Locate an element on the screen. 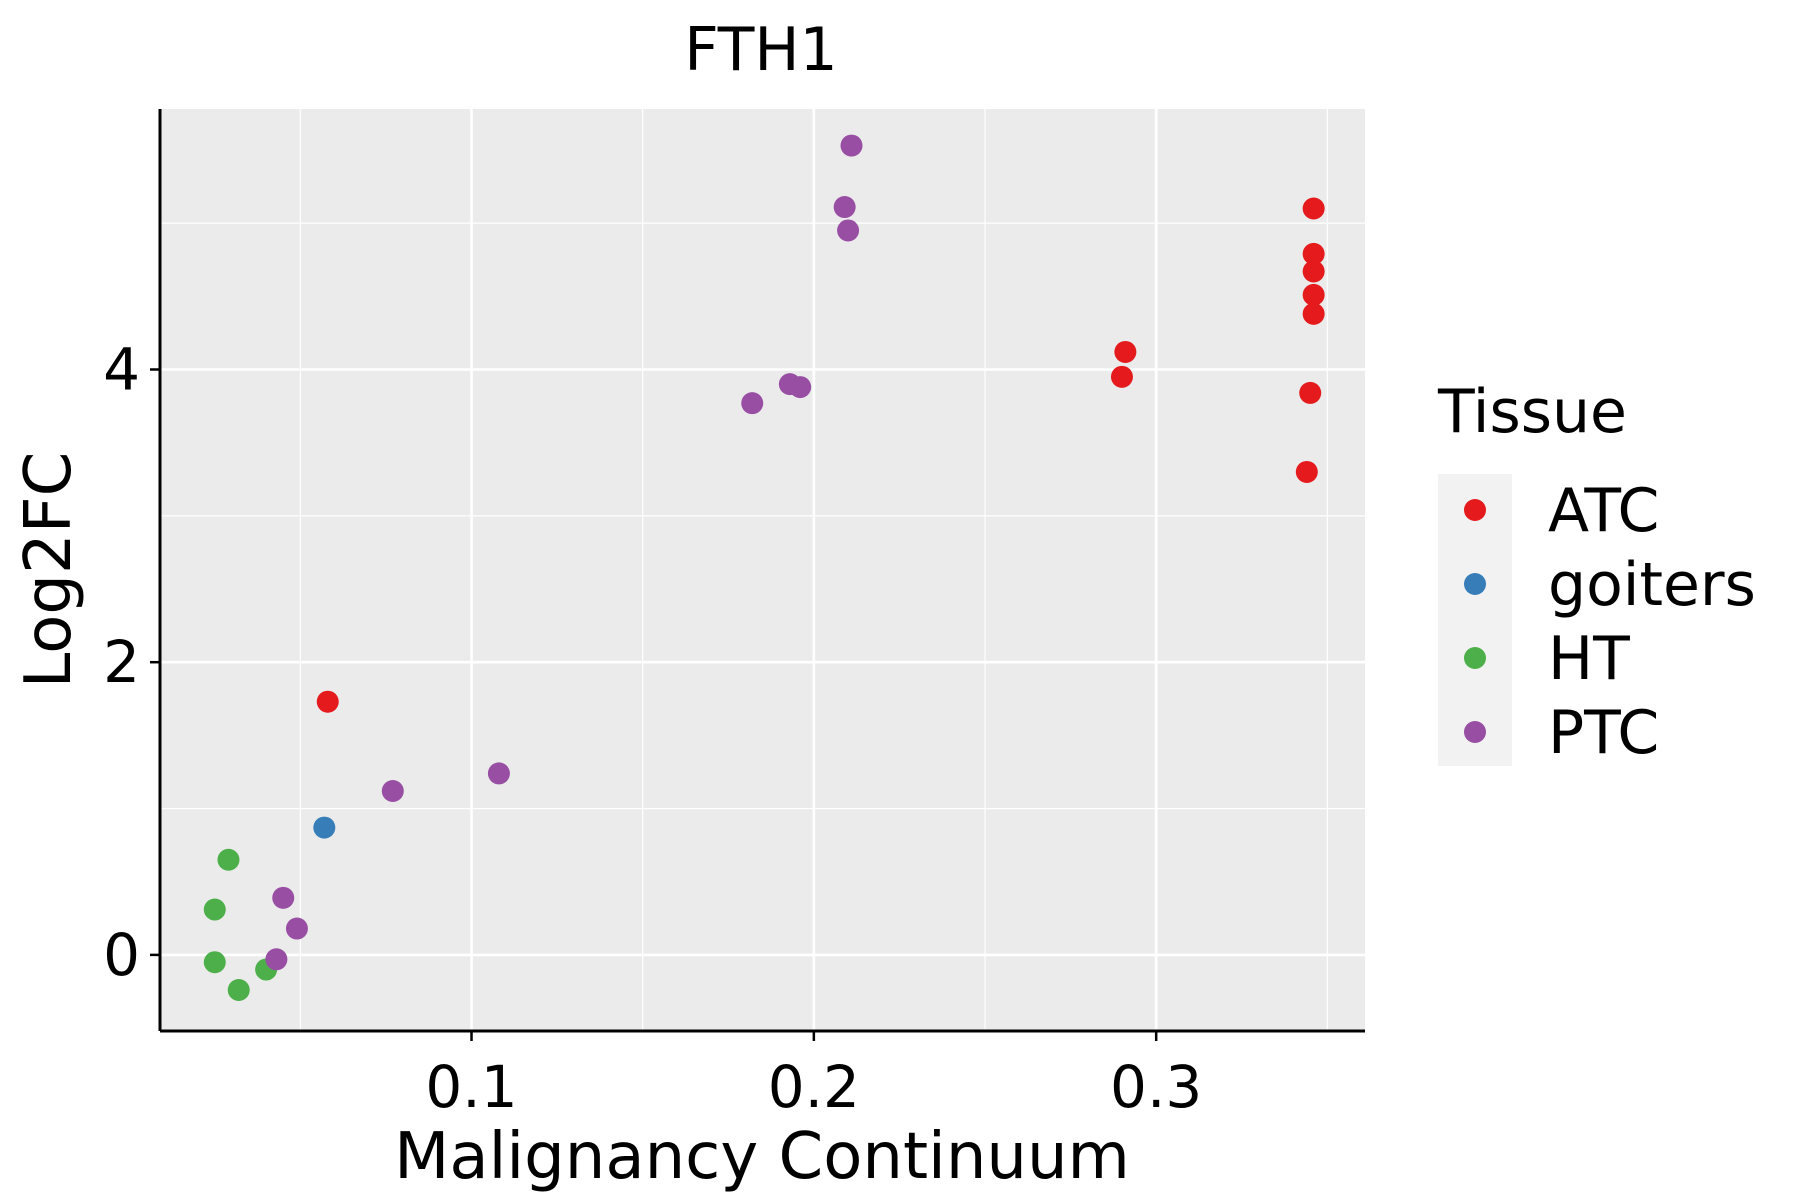 The height and width of the screenshot is (1200, 1800). data-point-goiters is located at coordinates (324, 827).